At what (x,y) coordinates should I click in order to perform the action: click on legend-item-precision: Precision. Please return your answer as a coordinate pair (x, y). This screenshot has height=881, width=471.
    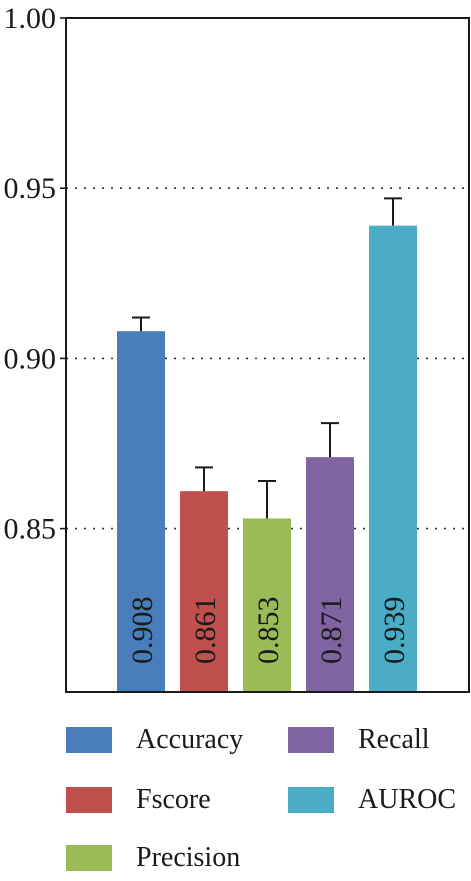
    Looking at the image, I should click on (153, 858).